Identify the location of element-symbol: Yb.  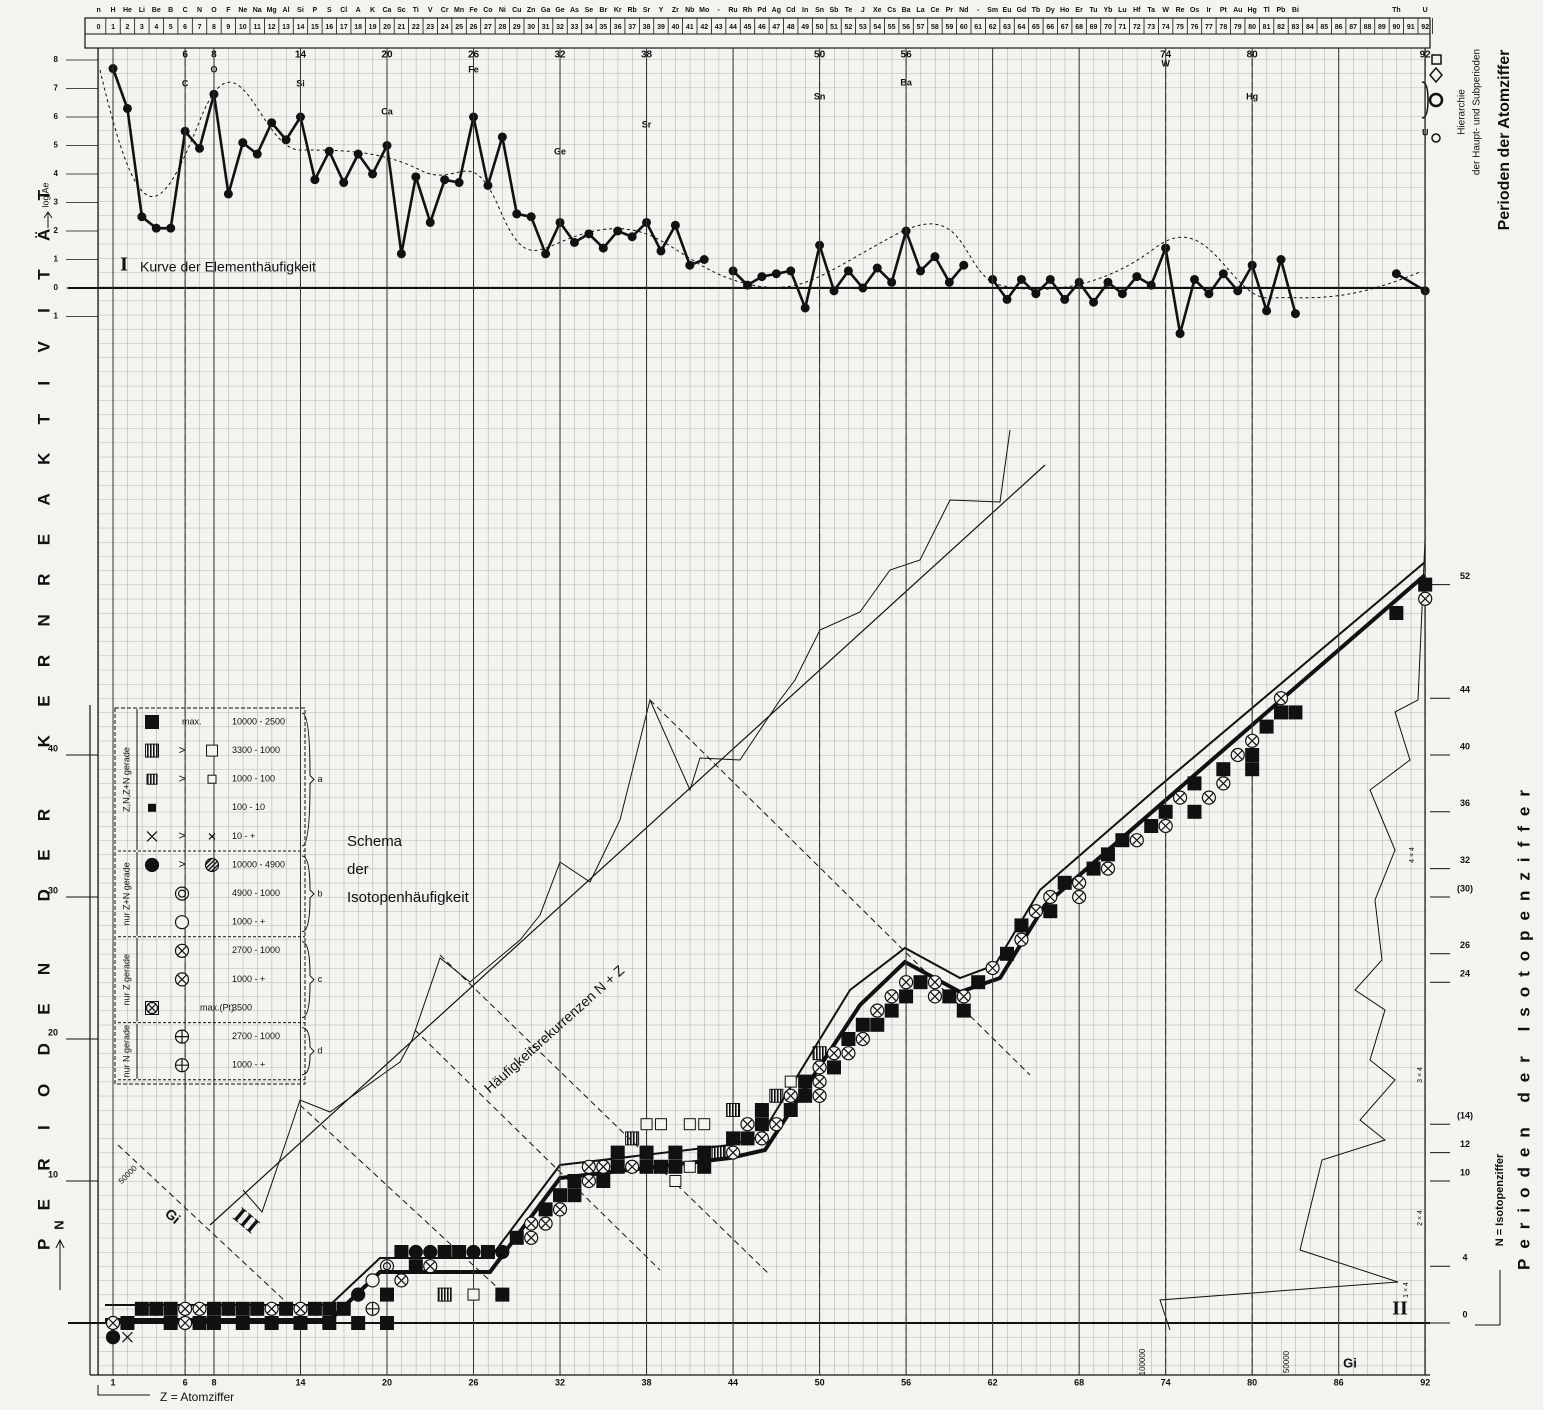
(1107, 10).